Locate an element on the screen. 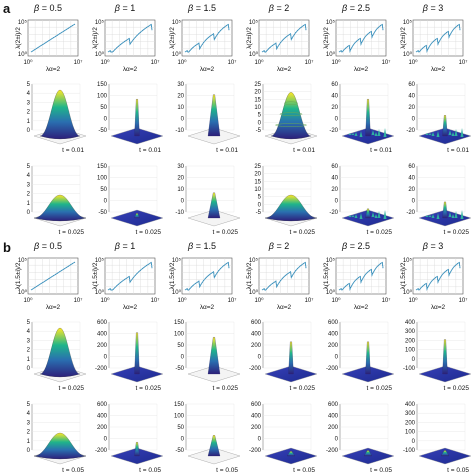  surface-plot: -20 0 20 40 60 t = 0.01 is located at coordinates (439, 118).